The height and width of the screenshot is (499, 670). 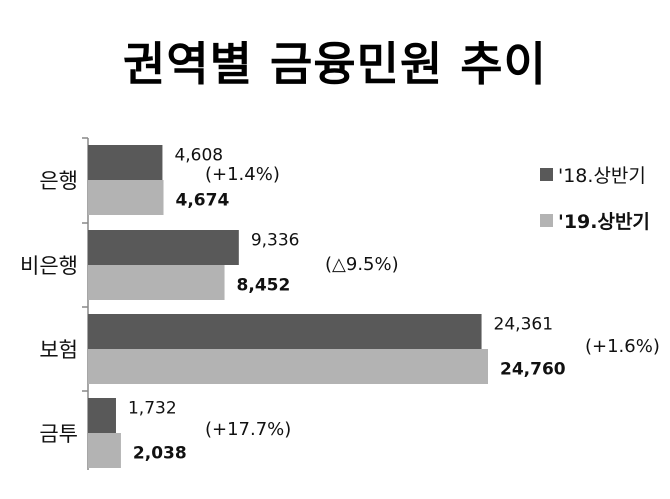 I want to click on bar-insurance-2018, so click(x=285, y=331).